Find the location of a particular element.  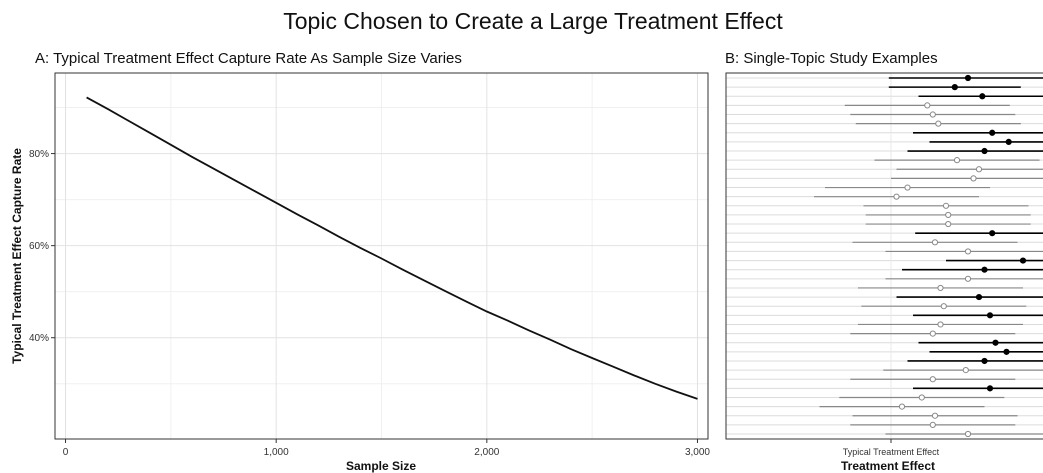

panel-a-y-tick-label: 80% is located at coordinates (39, 154).